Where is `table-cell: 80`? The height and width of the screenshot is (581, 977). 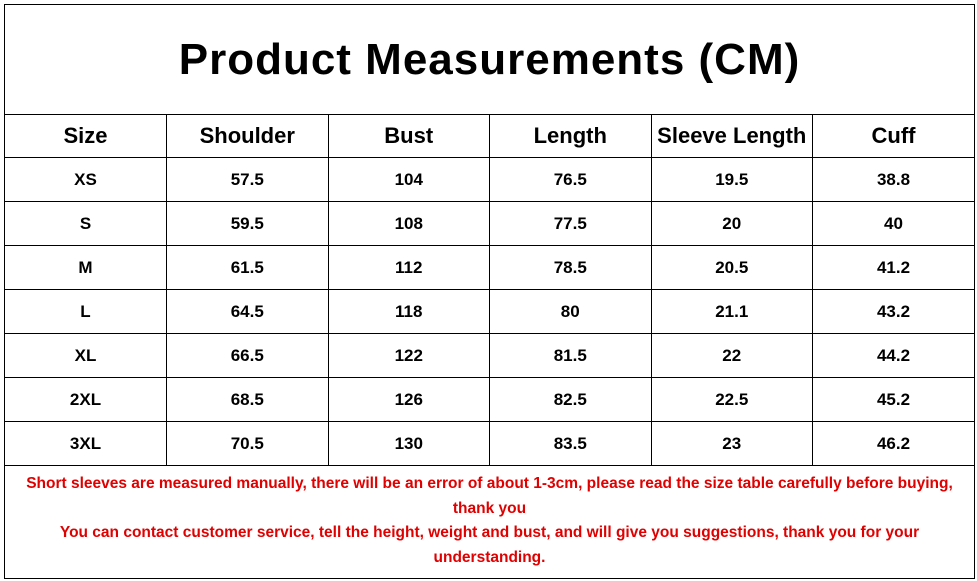 table-cell: 80 is located at coordinates (570, 311).